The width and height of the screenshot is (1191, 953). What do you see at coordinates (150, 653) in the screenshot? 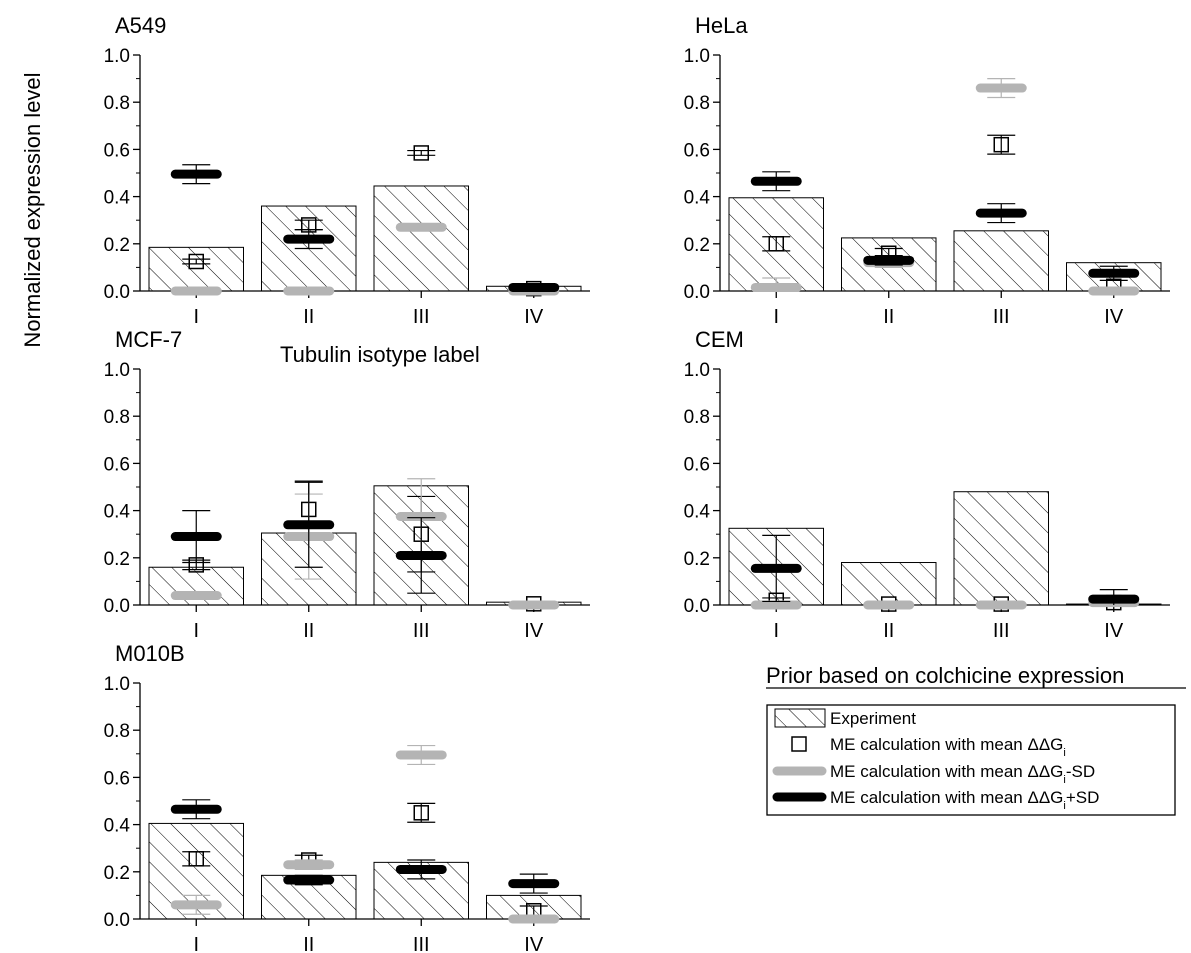
I see `panel-title: M010B` at bounding box center [150, 653].